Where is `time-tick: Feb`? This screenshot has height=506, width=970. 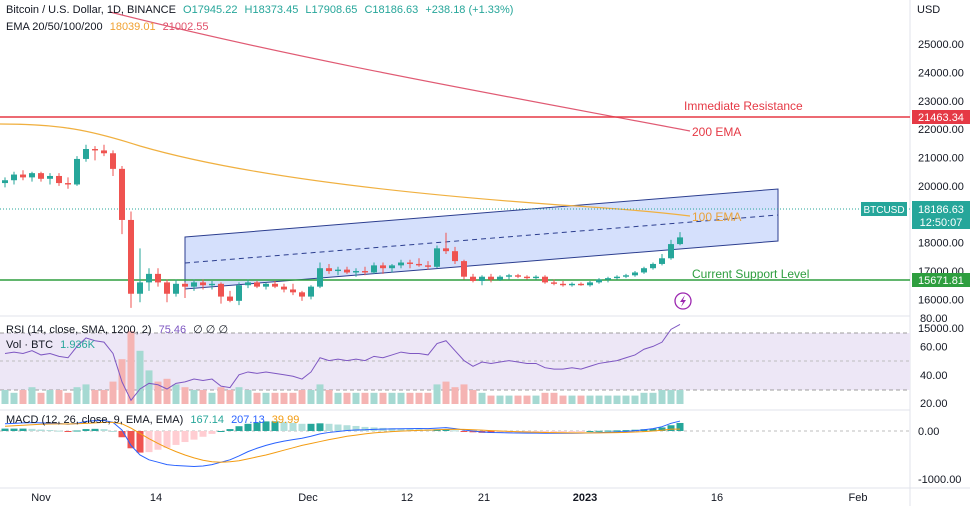
time-tick: Feb is located at coordinates (858, 498).